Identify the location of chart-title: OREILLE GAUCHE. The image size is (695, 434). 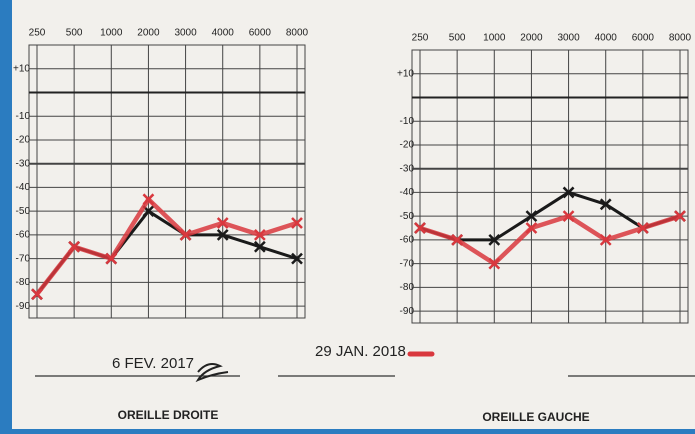
(535, 417).